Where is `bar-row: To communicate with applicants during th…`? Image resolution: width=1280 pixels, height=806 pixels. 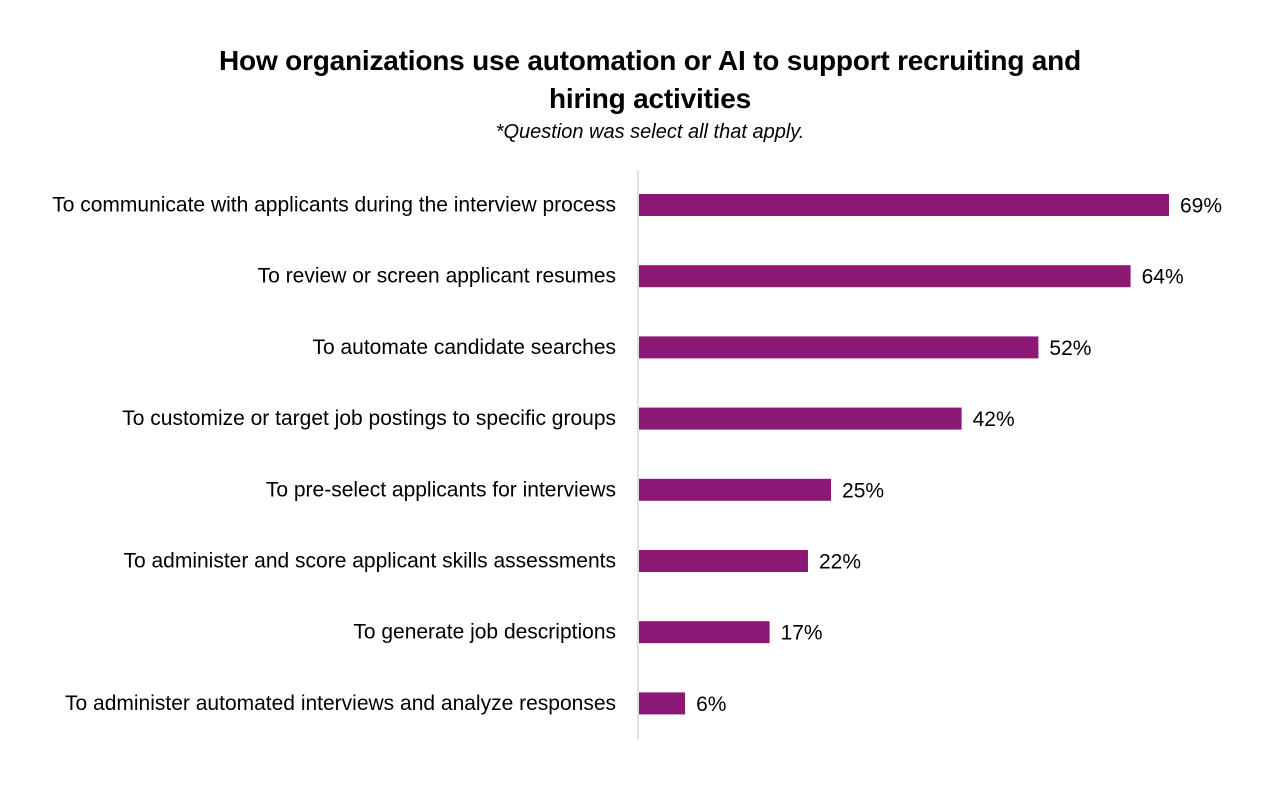 bar-row: To communicate with applicants during th… is located at coordinates (637, 206).